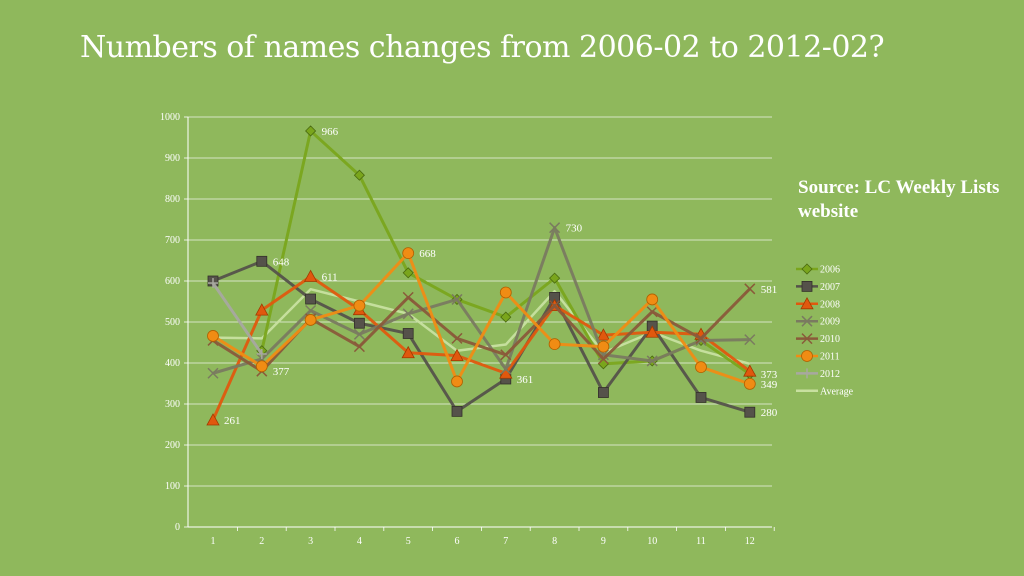 This screenshot has height=576, width=1024. What do you see at coordinates (525, 380) in the screenshot?
I see `data-label: 361` at bounding box center [525, 380].